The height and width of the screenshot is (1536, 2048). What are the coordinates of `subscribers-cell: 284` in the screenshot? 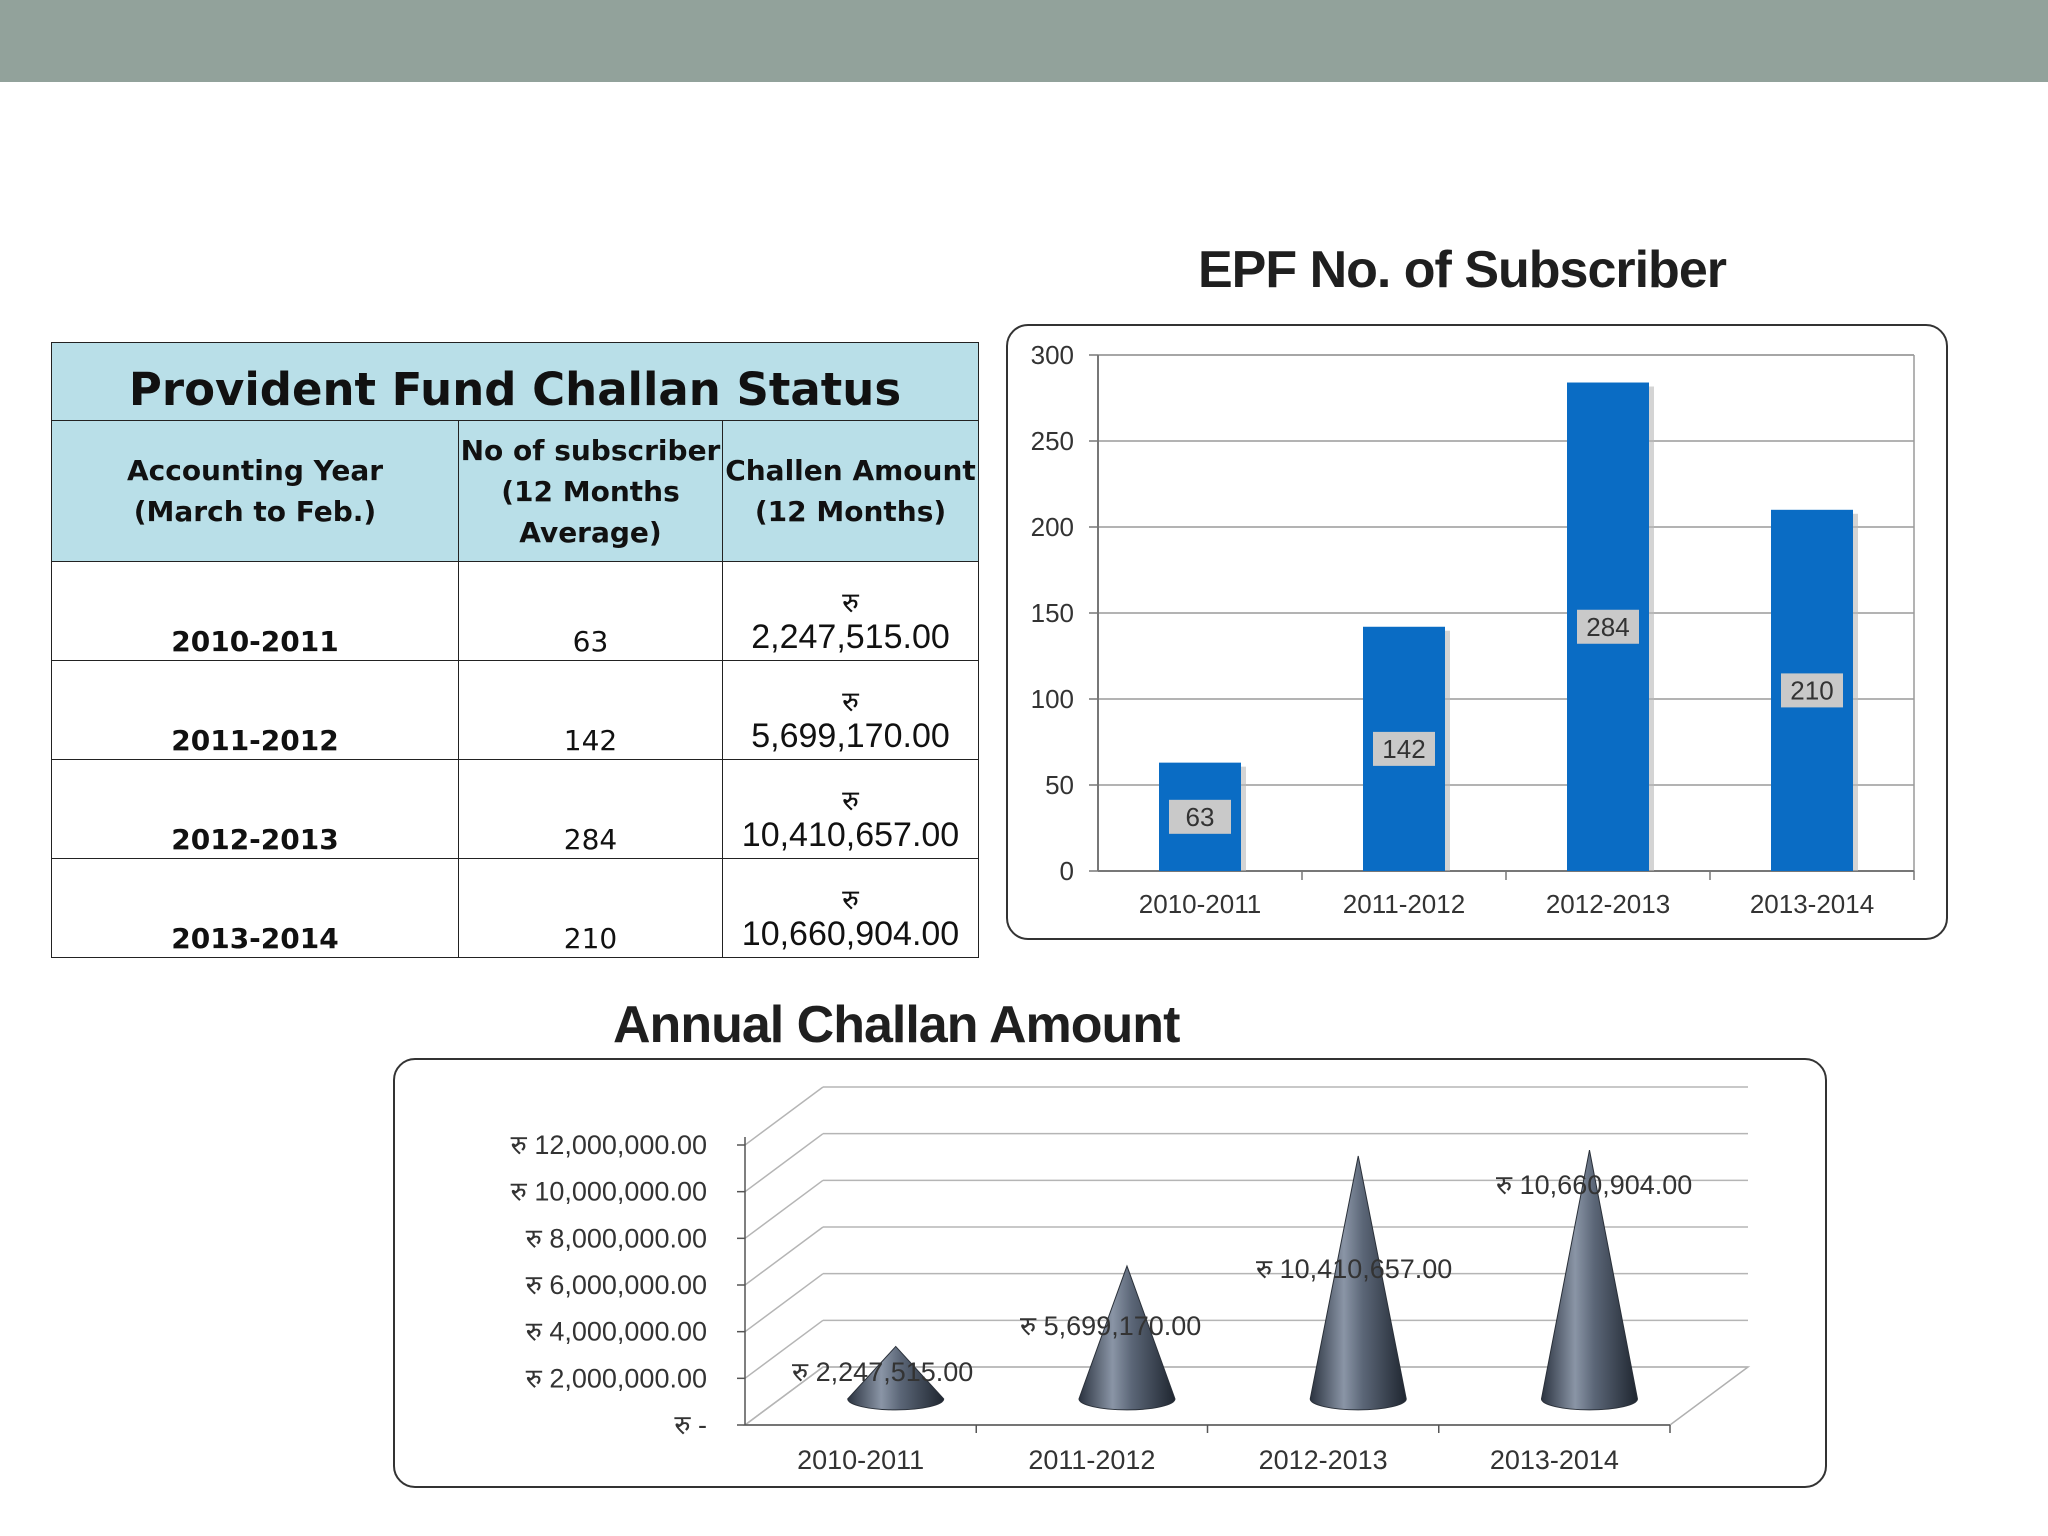 It's located at (590, 809).